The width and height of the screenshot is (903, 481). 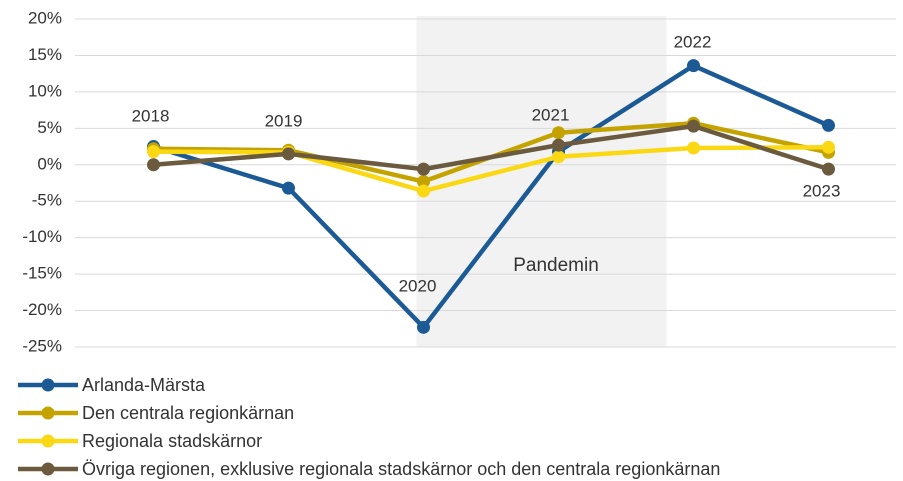 What do you see at coordinates (42, 345) in the screenshot?
I see `y-tick-label: -25%` at bounding box center [42, 345].